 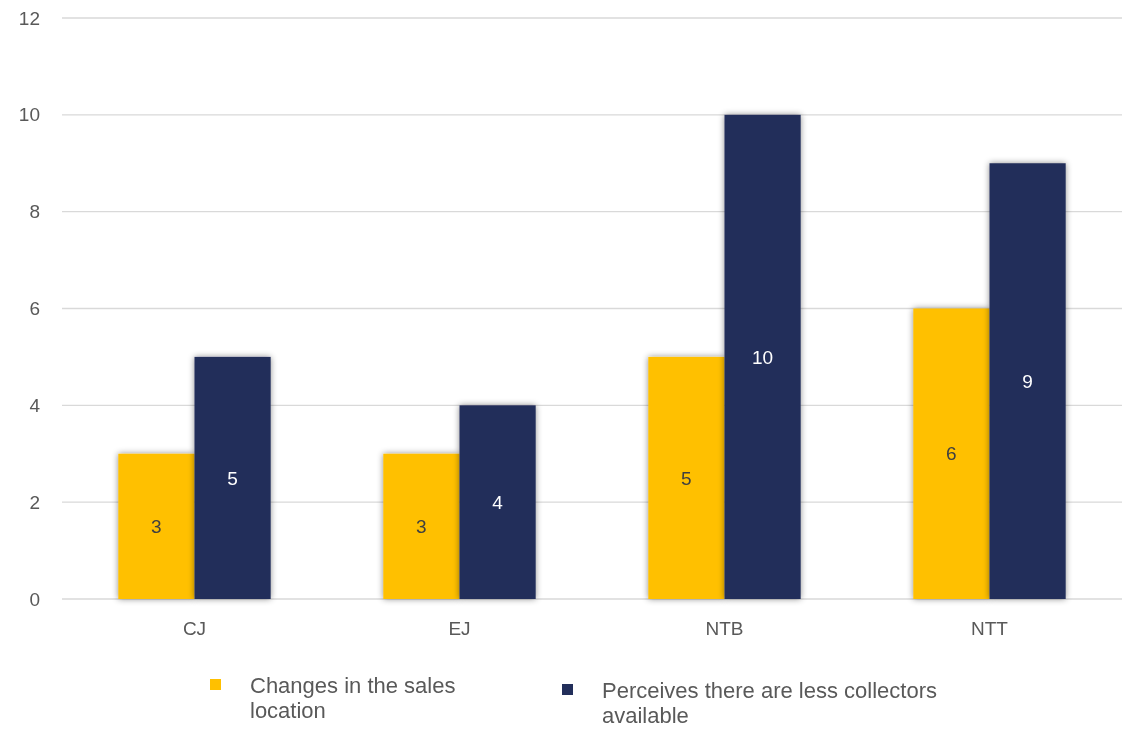 I want to click on legend-label: Perceives there are less collectors available, so click(x=770, y=702).